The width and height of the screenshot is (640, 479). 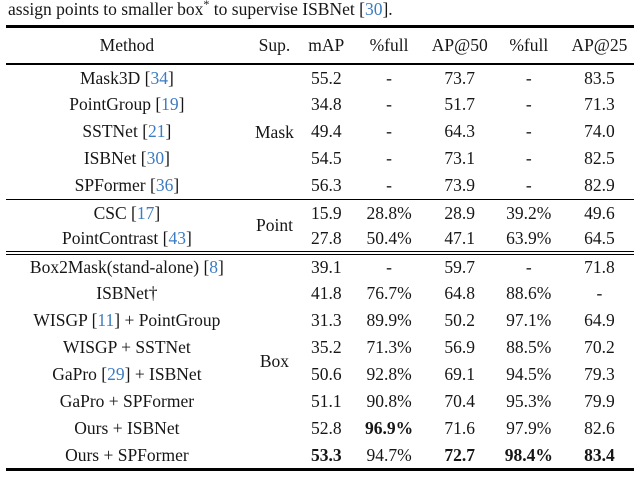 What do you see at coordinates (177, 238) in the screenshot?
I see `citation-link: 43` at bounding box center [177, 238].